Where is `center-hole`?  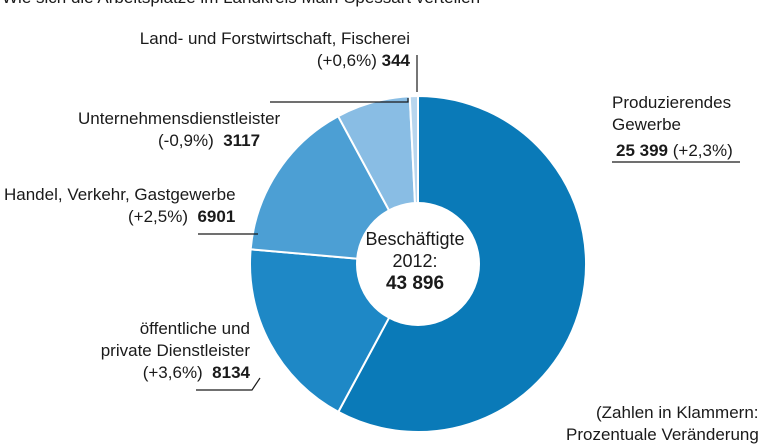 center-hole is located at coordinates (418, 264).